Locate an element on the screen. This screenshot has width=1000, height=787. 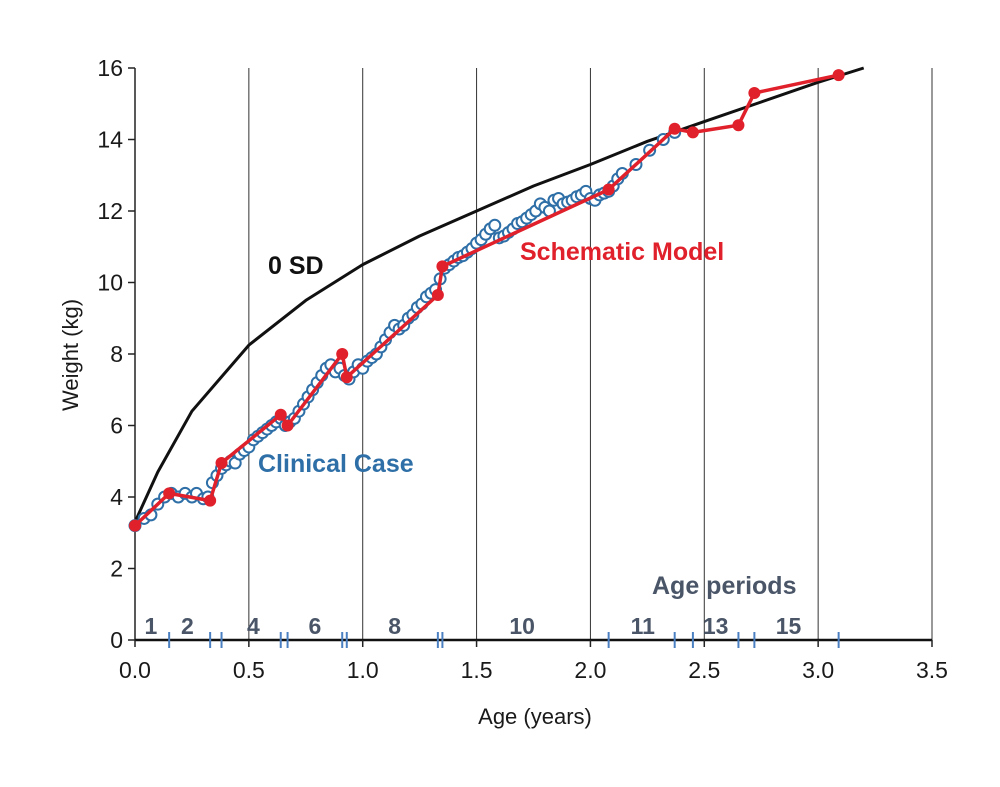
x-tick-label: 0.5 is located at coordinates (249, 670).